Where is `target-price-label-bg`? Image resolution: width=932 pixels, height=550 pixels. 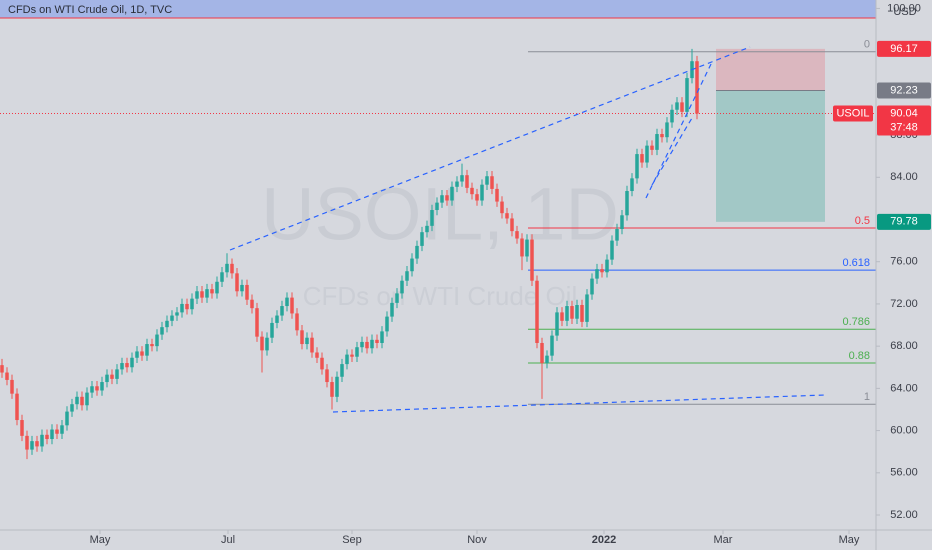 target-price-label-bg is located at coordinates (904, 221).